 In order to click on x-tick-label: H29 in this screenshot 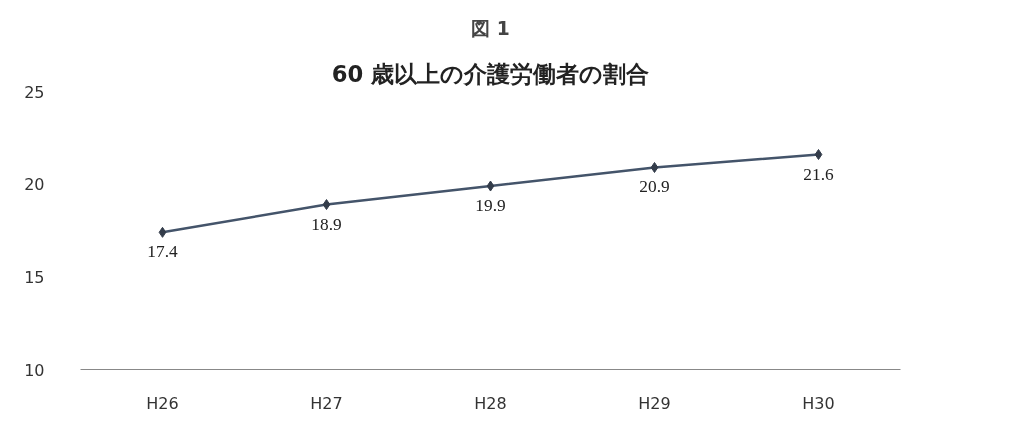, I will do `click(654, 403)`.